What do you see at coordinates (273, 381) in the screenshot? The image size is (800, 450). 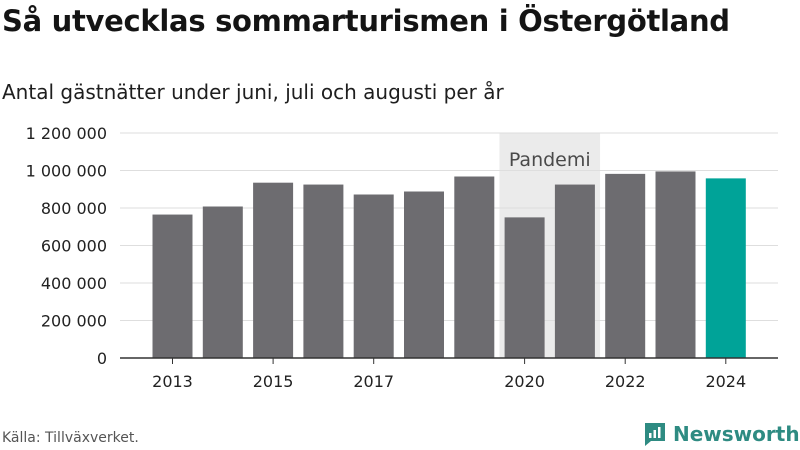 I see `x-tick-label: 2015` at bounding box center [273, 381].